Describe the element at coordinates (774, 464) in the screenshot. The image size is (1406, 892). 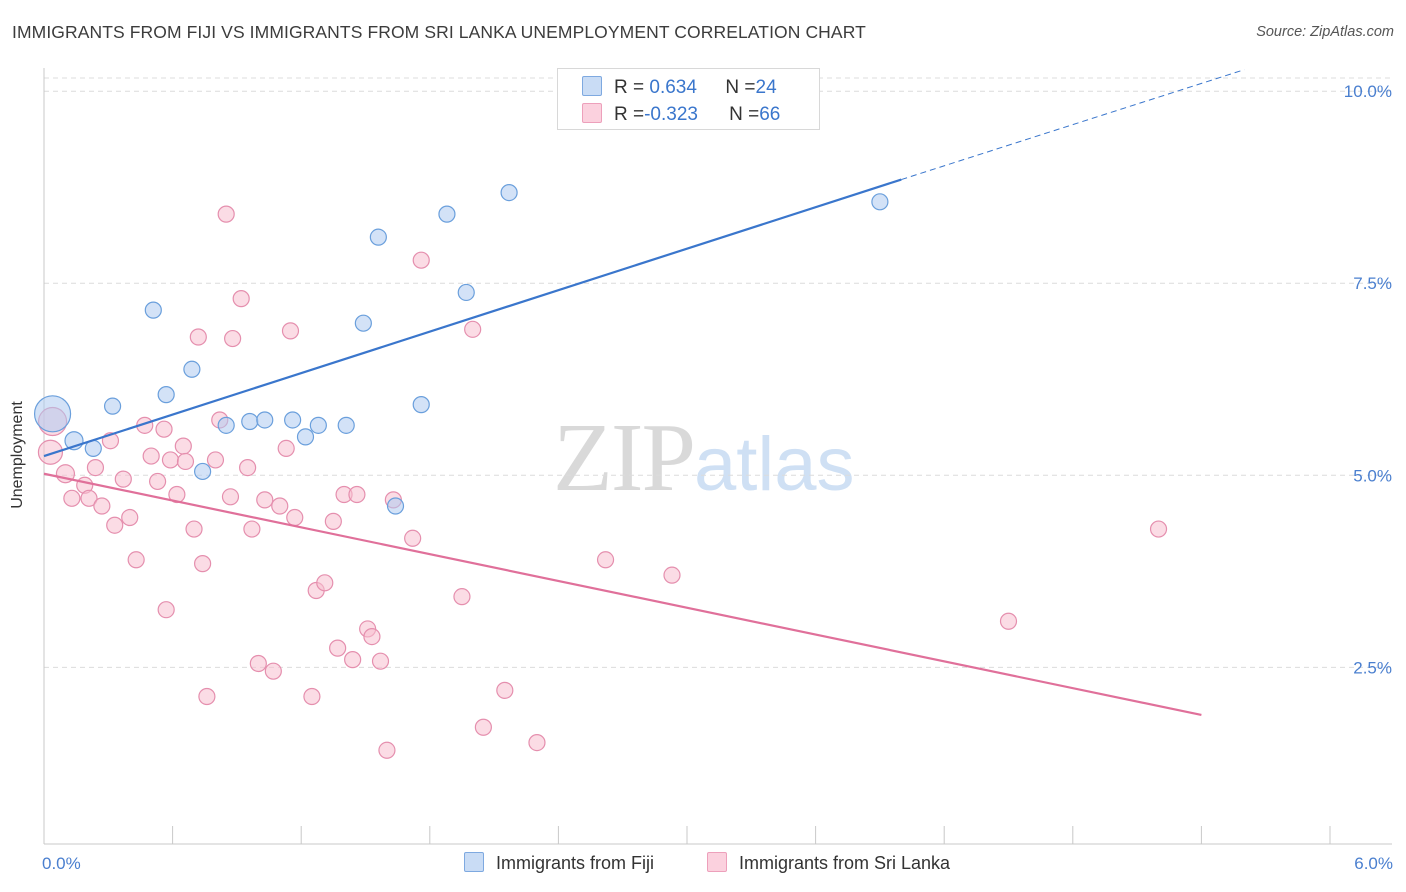
I see `watermark-atlas: atlas` at that location.